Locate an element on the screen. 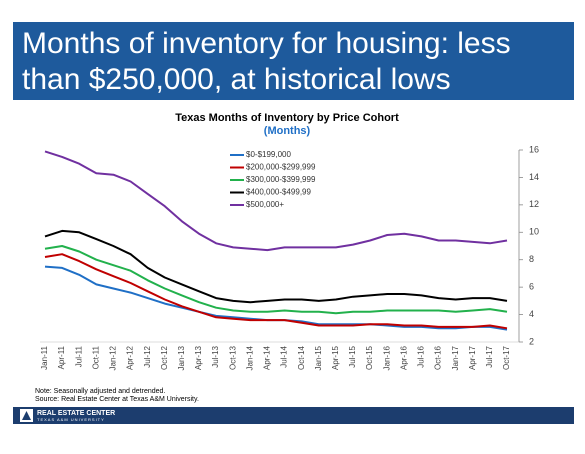 This screenshot has height=454, width=585. y-tick-label: 8 is located at coordinates (531, 259).